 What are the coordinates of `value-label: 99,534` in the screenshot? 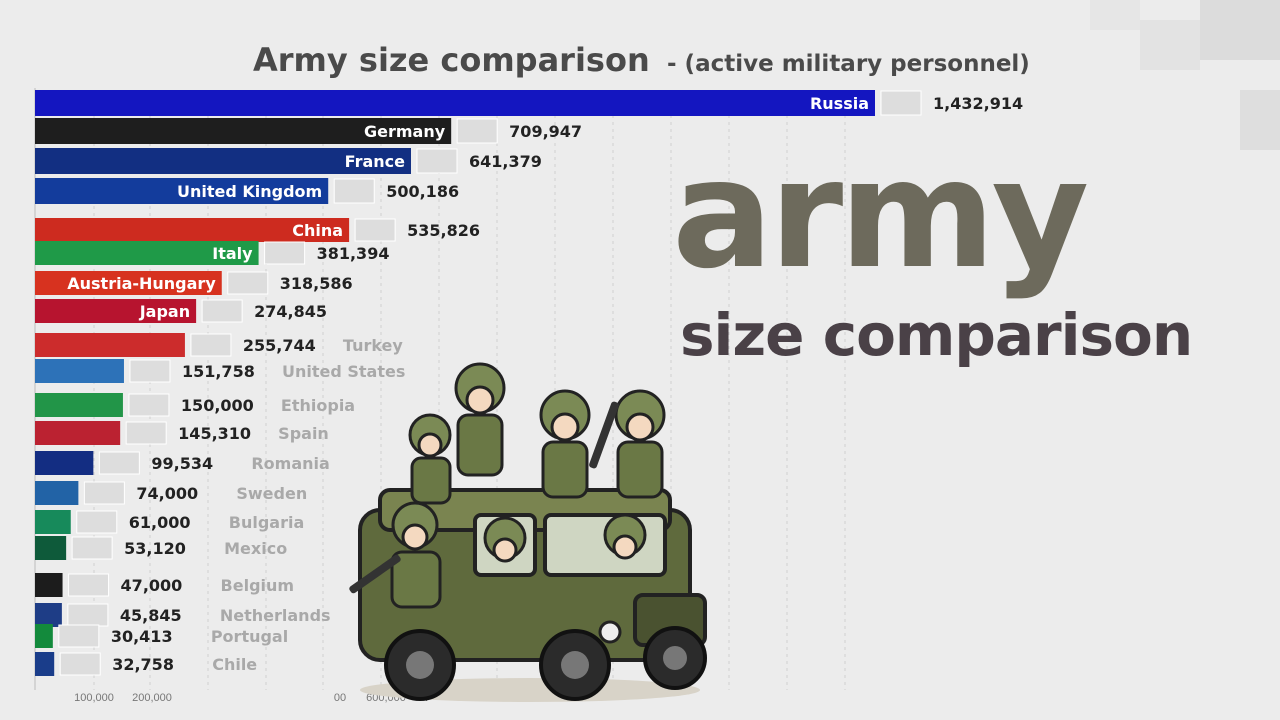 It's located at (182, 463).